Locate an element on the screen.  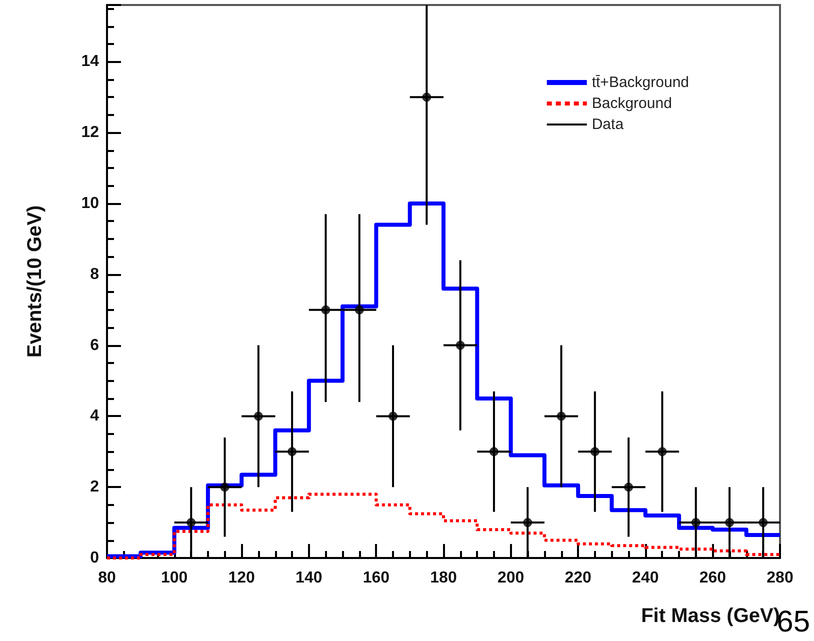
x-tick-label: 100 is located at coordinates (174, 578).